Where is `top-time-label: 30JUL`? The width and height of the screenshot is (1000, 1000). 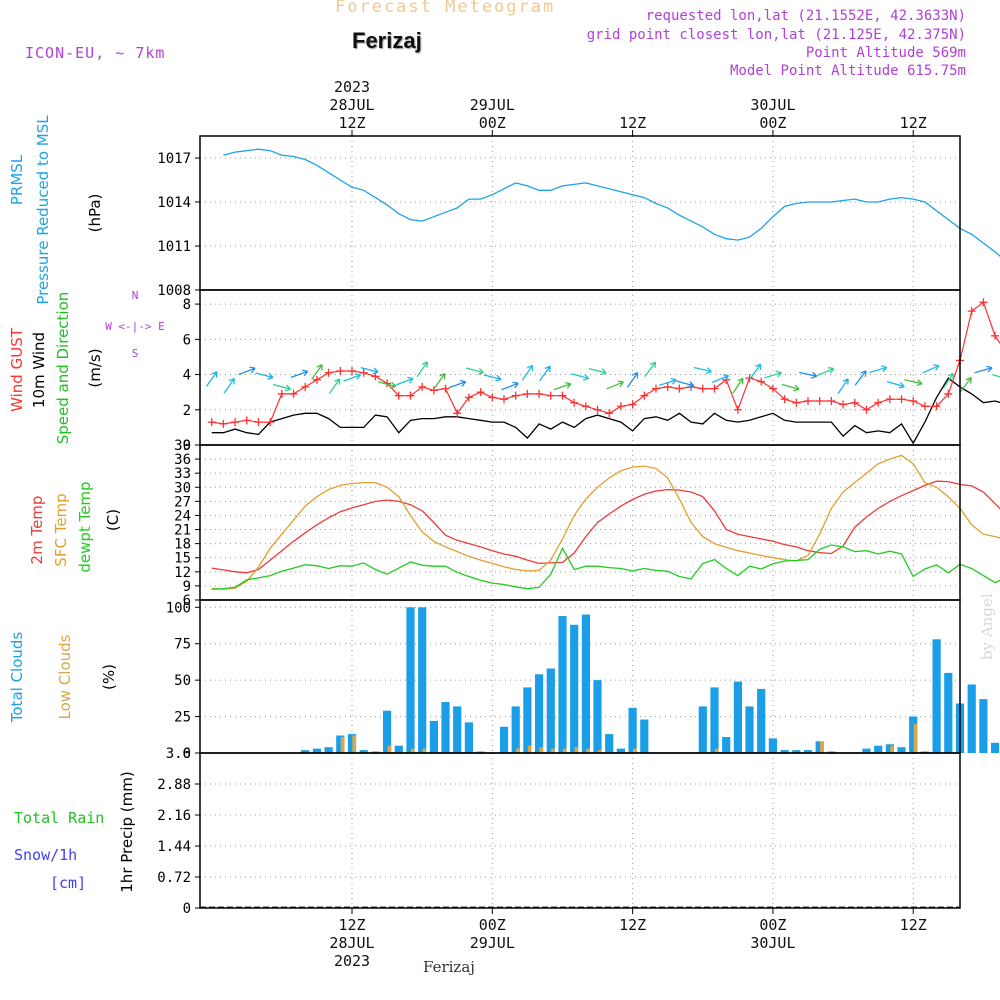 top-time-label: 30JUL is located at coordinates (772, 105).